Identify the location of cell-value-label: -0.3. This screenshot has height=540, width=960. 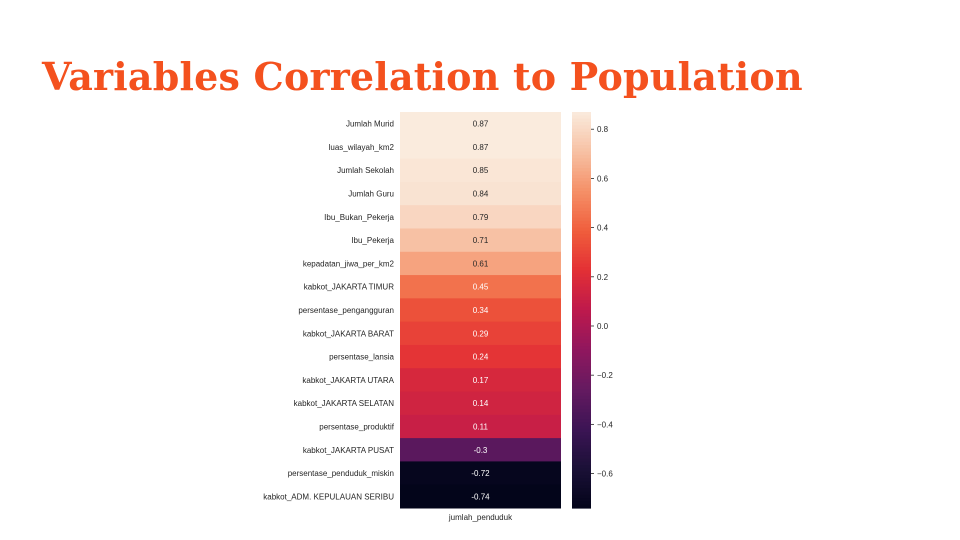
(481, 450).